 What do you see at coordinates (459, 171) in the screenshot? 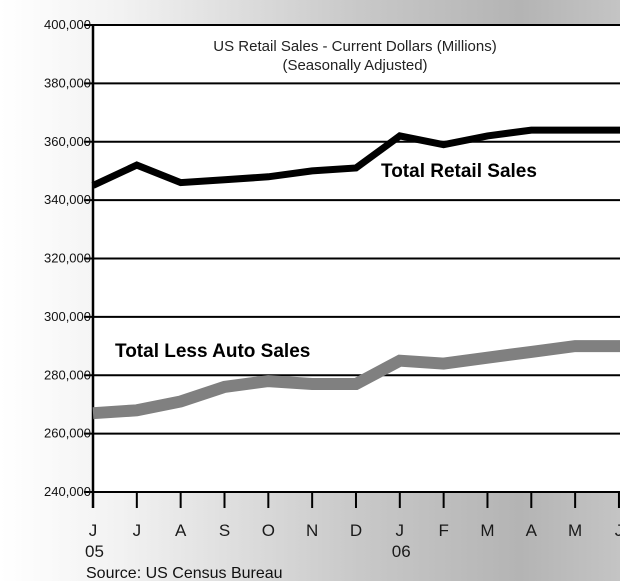
I see `series-label-total-retail: Total Retail Sales` at bounding box center [459, 171].